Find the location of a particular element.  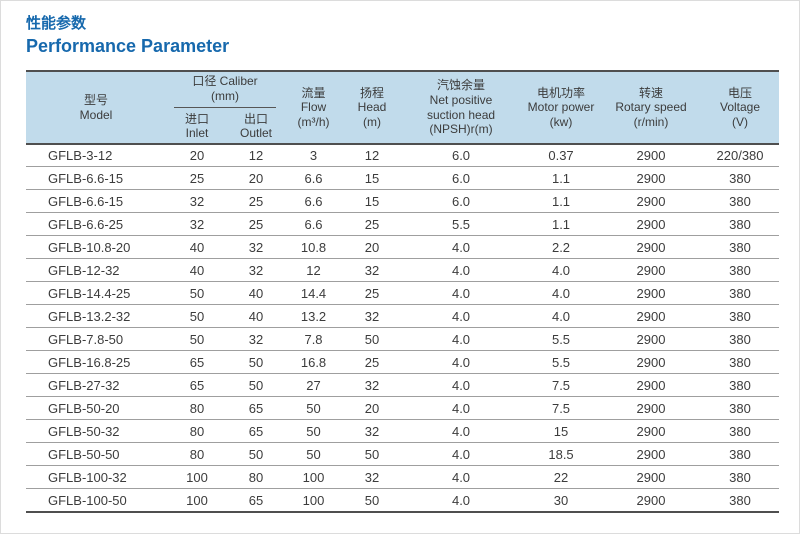

cell-flow: 10.8 is located at coordinates (314, 247).